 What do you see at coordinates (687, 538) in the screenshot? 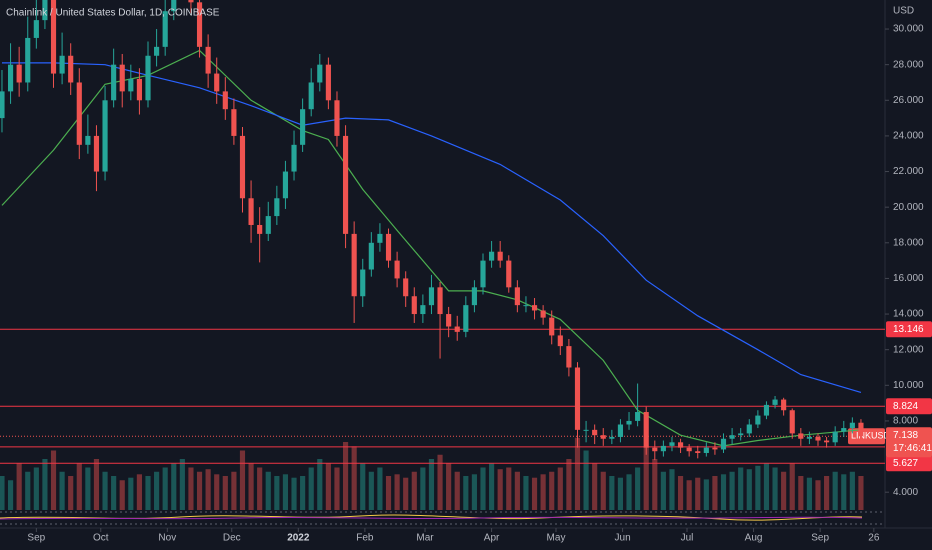
I see `x-tick-label: Jul` at bounding box center [687, 538].